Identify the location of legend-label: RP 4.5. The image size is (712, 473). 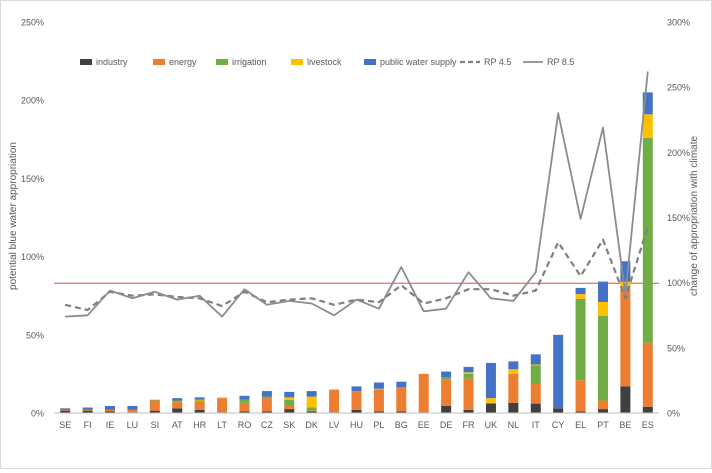
(497, 62).